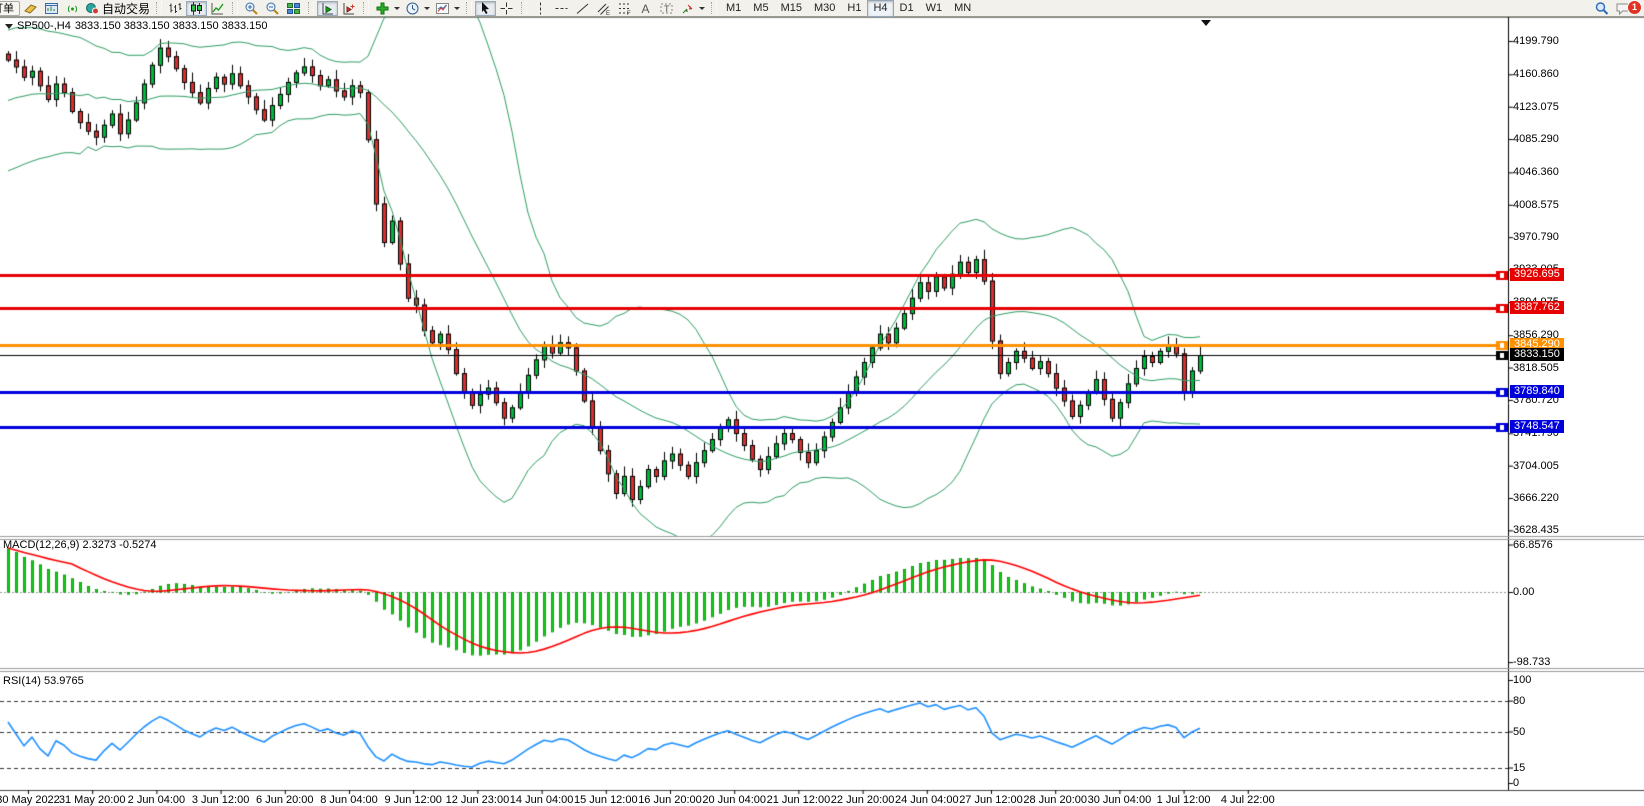 The height and width of the screenshot is (806, 1644). Describe the element at coordinates (1536, 367) in the screenshot. I see `price-tick: 3818.505` at that location.